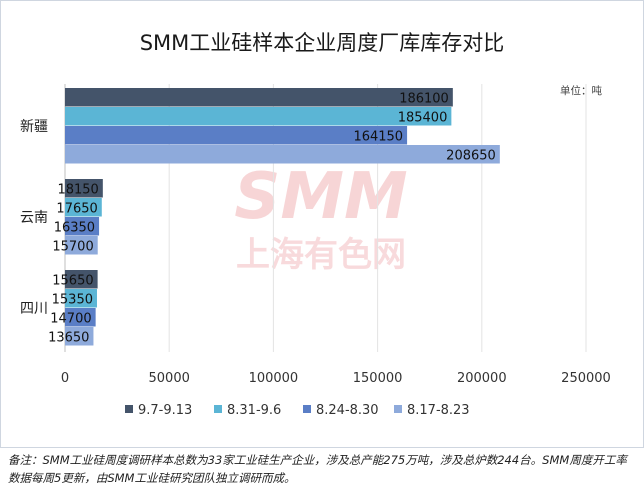 Image resolution: width=644 pixels, height=492 pixels. What do you see at coordinates (378, 378) in the screenshot?
I see `x-tick-label: 150000` at bounding box center [378, 378].